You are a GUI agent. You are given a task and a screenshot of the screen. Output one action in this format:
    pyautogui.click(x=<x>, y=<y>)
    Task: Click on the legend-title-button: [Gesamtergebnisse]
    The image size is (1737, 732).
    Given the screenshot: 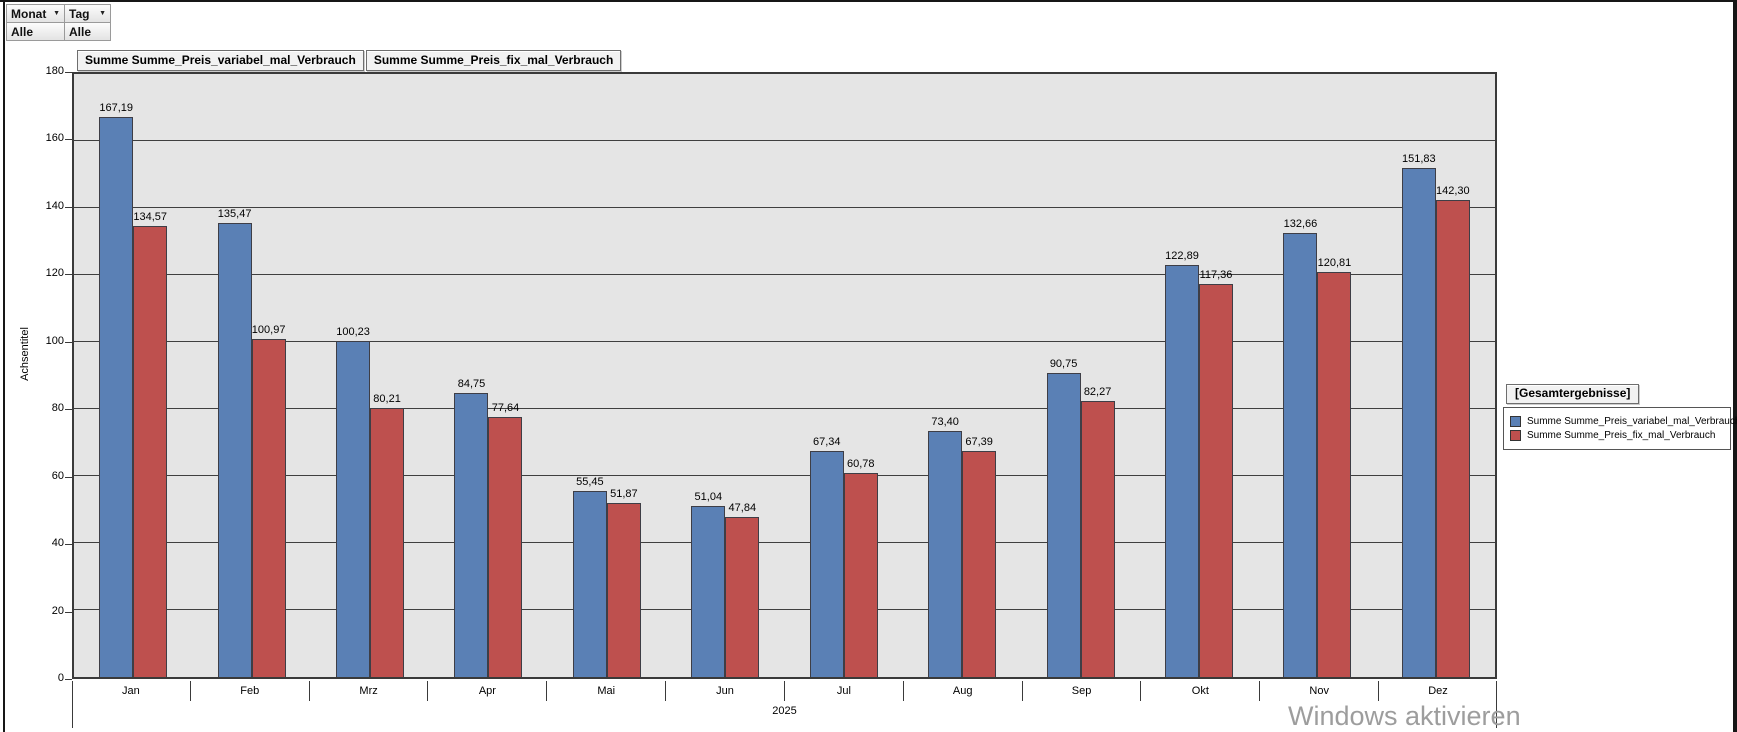 What is the action you would take?
    pyautogui.click(x=1573, y=394)
    